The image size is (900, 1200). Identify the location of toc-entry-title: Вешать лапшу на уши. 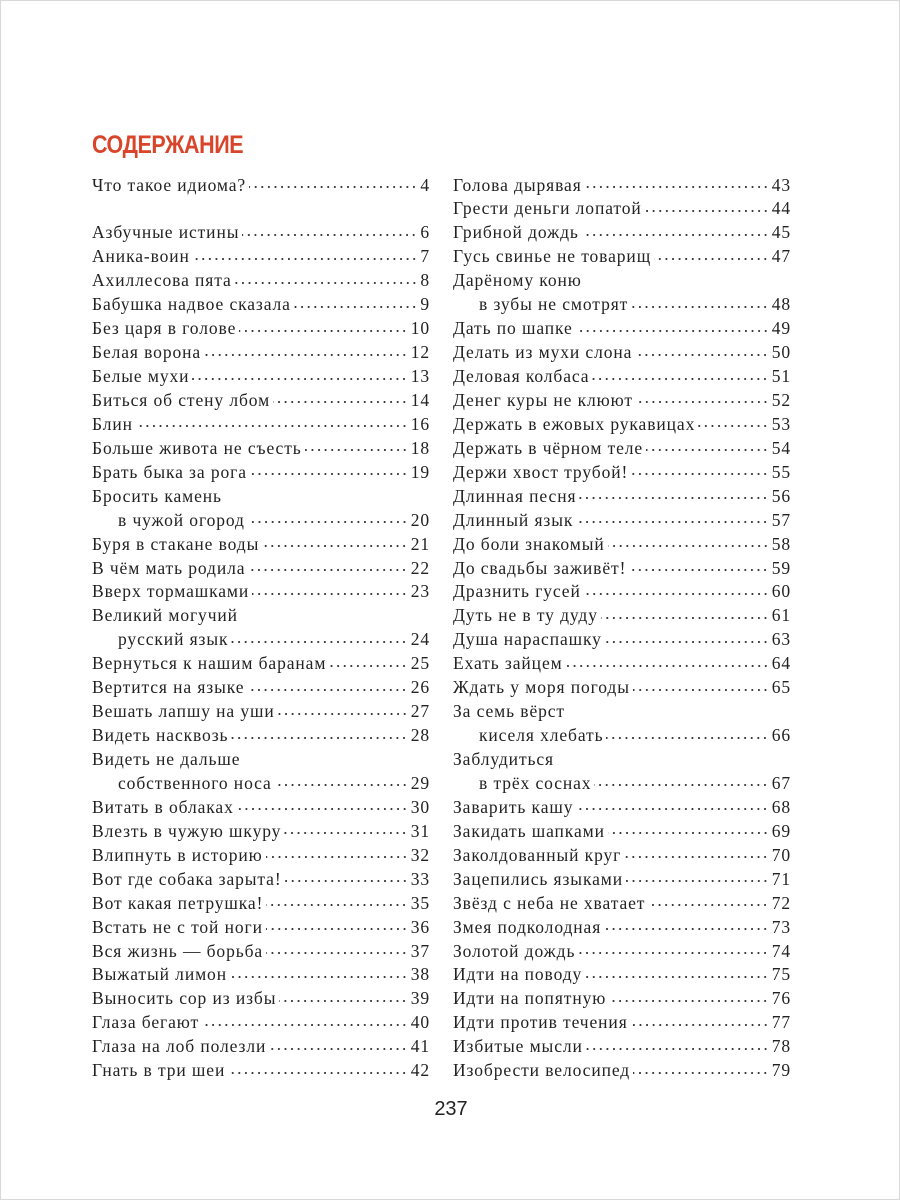
(183, 711).